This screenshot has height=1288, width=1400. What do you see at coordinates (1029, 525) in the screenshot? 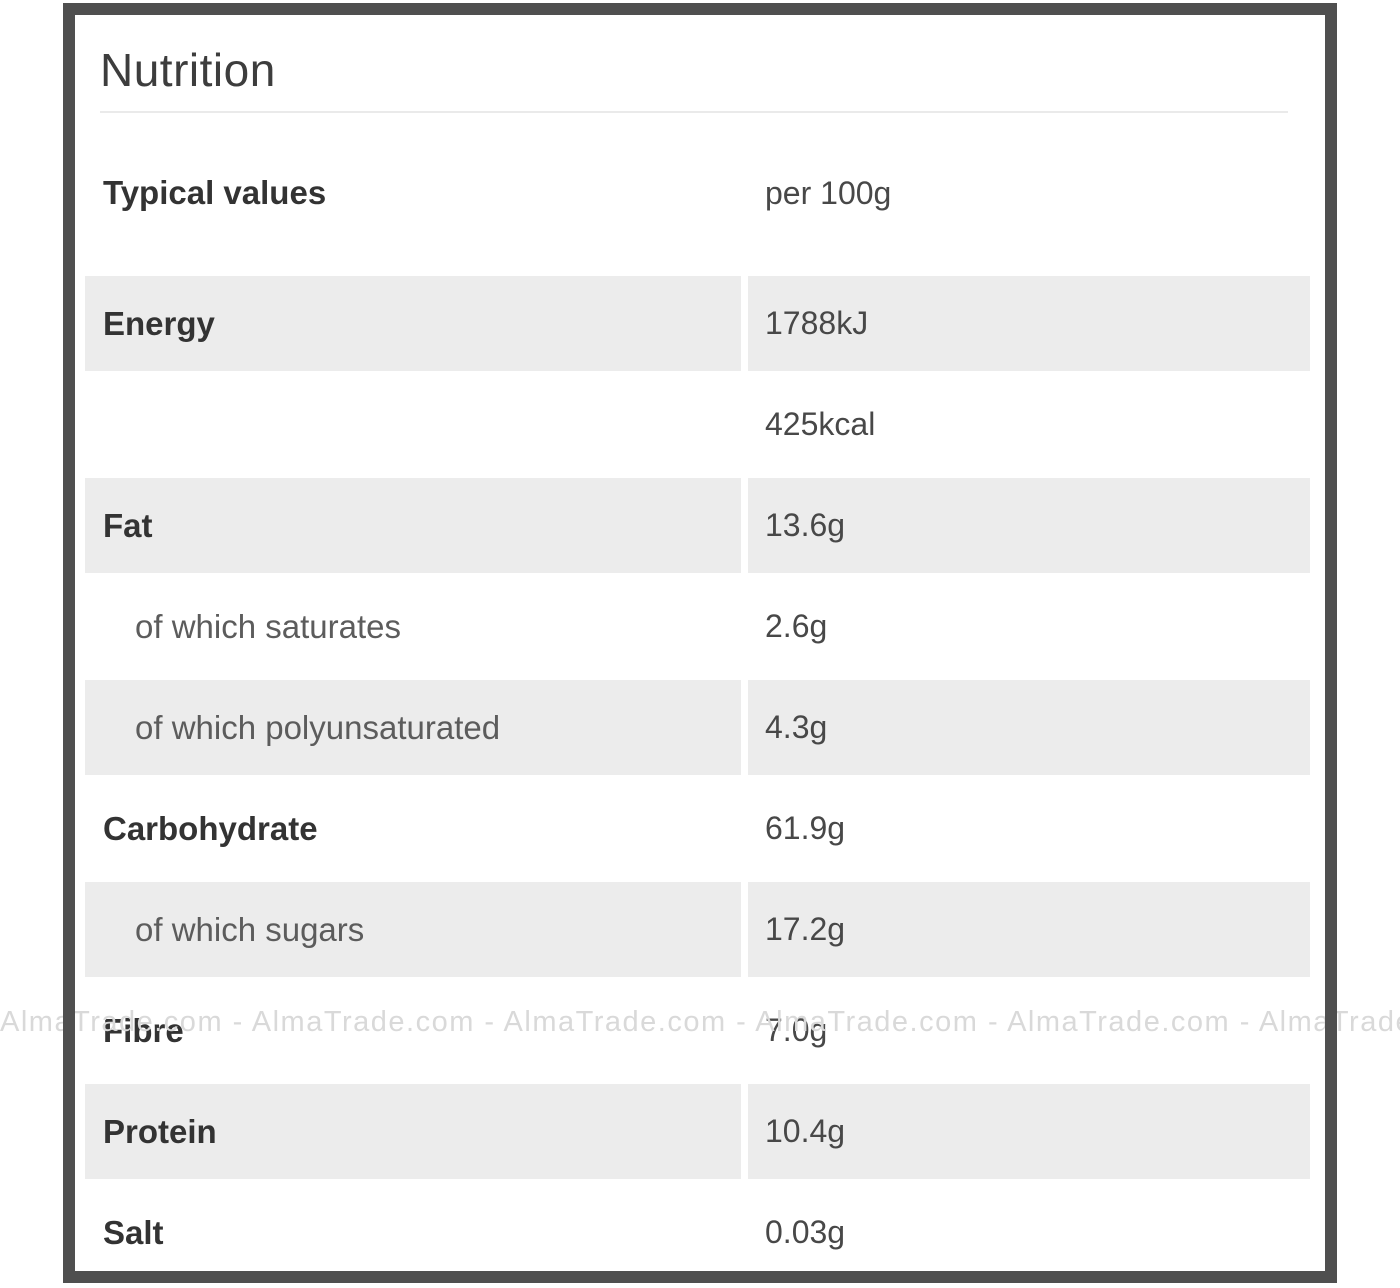
I see `nutrient-value: 13.6g` at bounding box center [1029, 525].